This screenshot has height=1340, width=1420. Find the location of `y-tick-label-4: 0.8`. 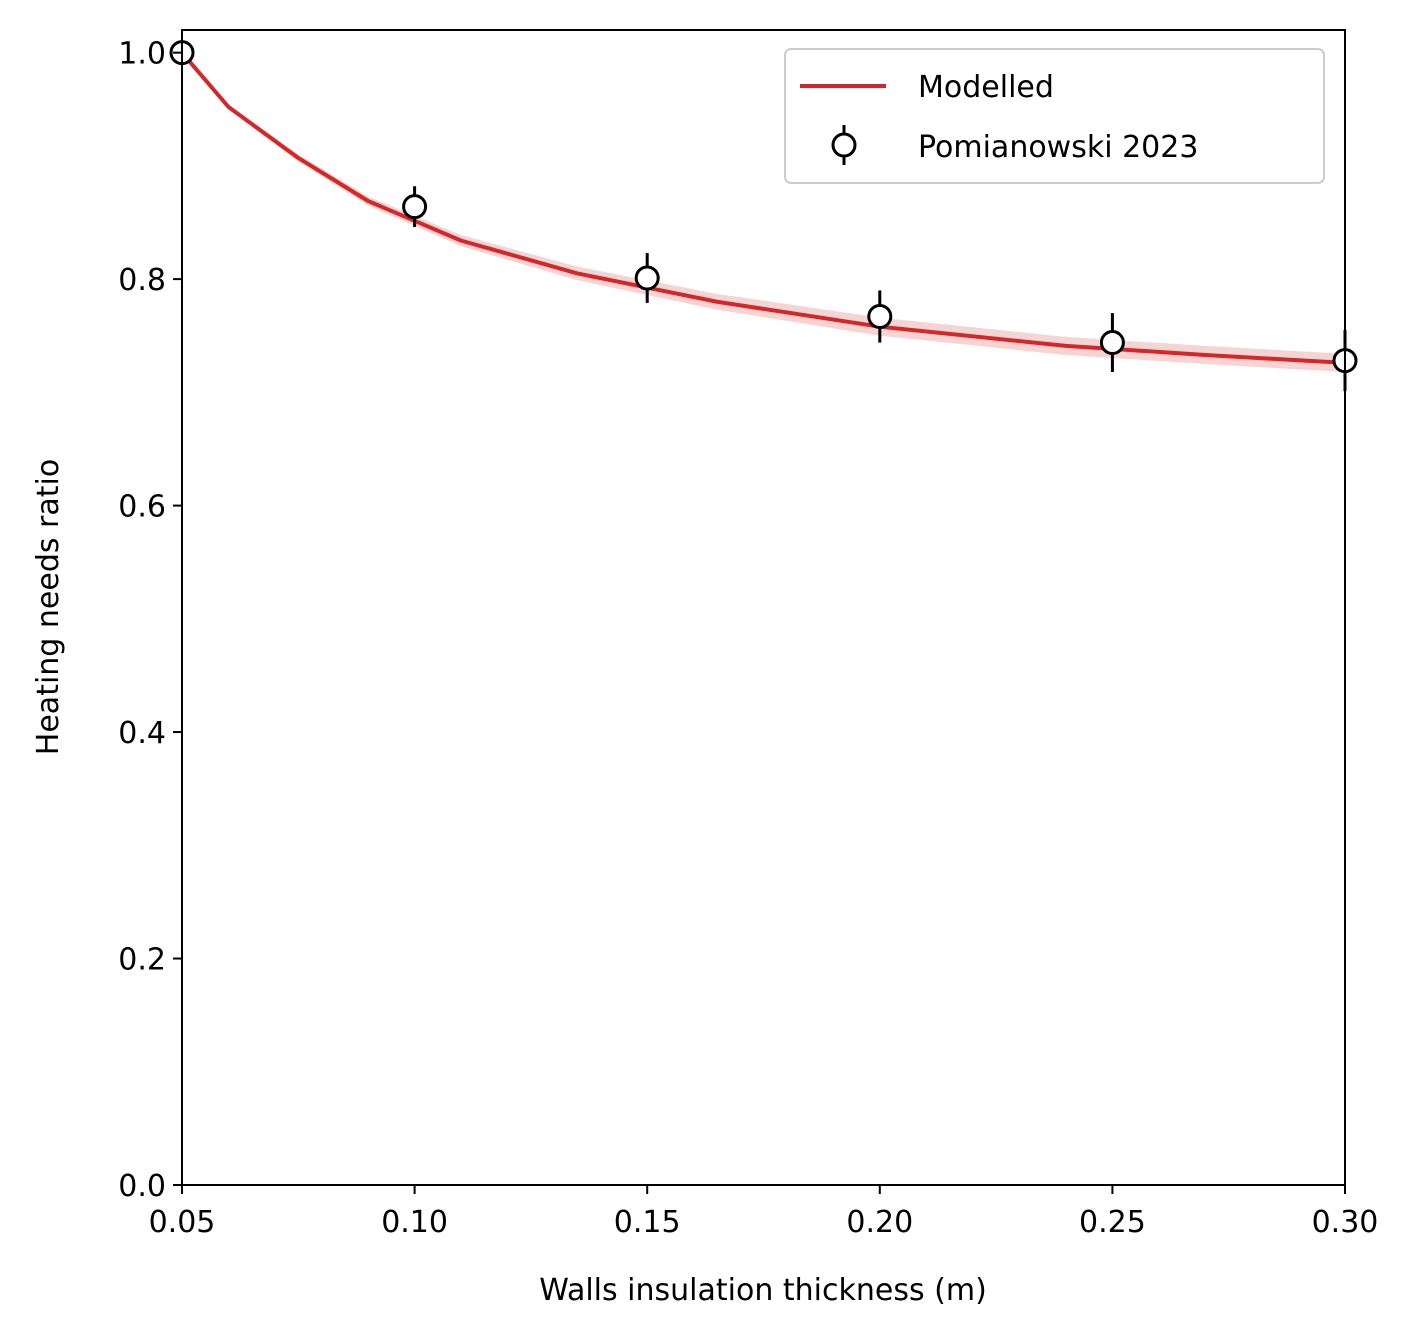

y-tick-label-4: 0.8 is located at coordinates (142, 280).